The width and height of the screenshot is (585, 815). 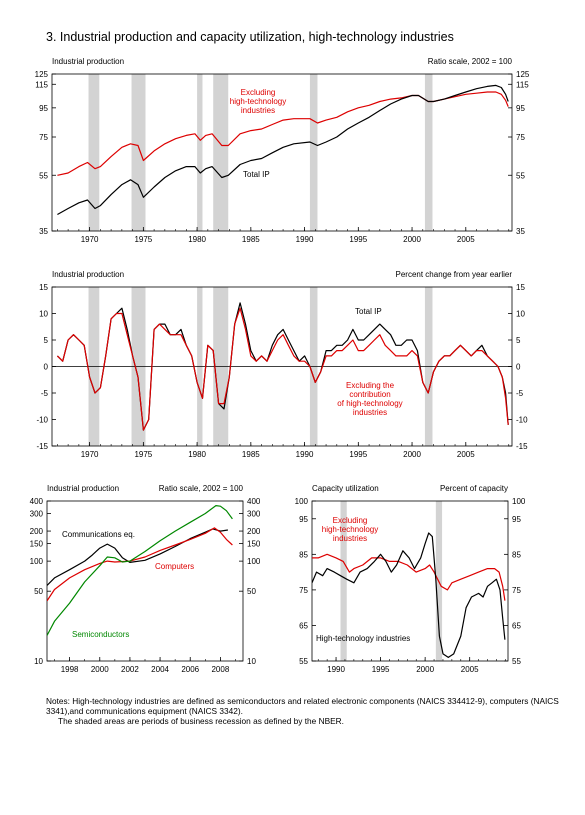 I want to click on series-label: Computers, so click(x=174, y=566).